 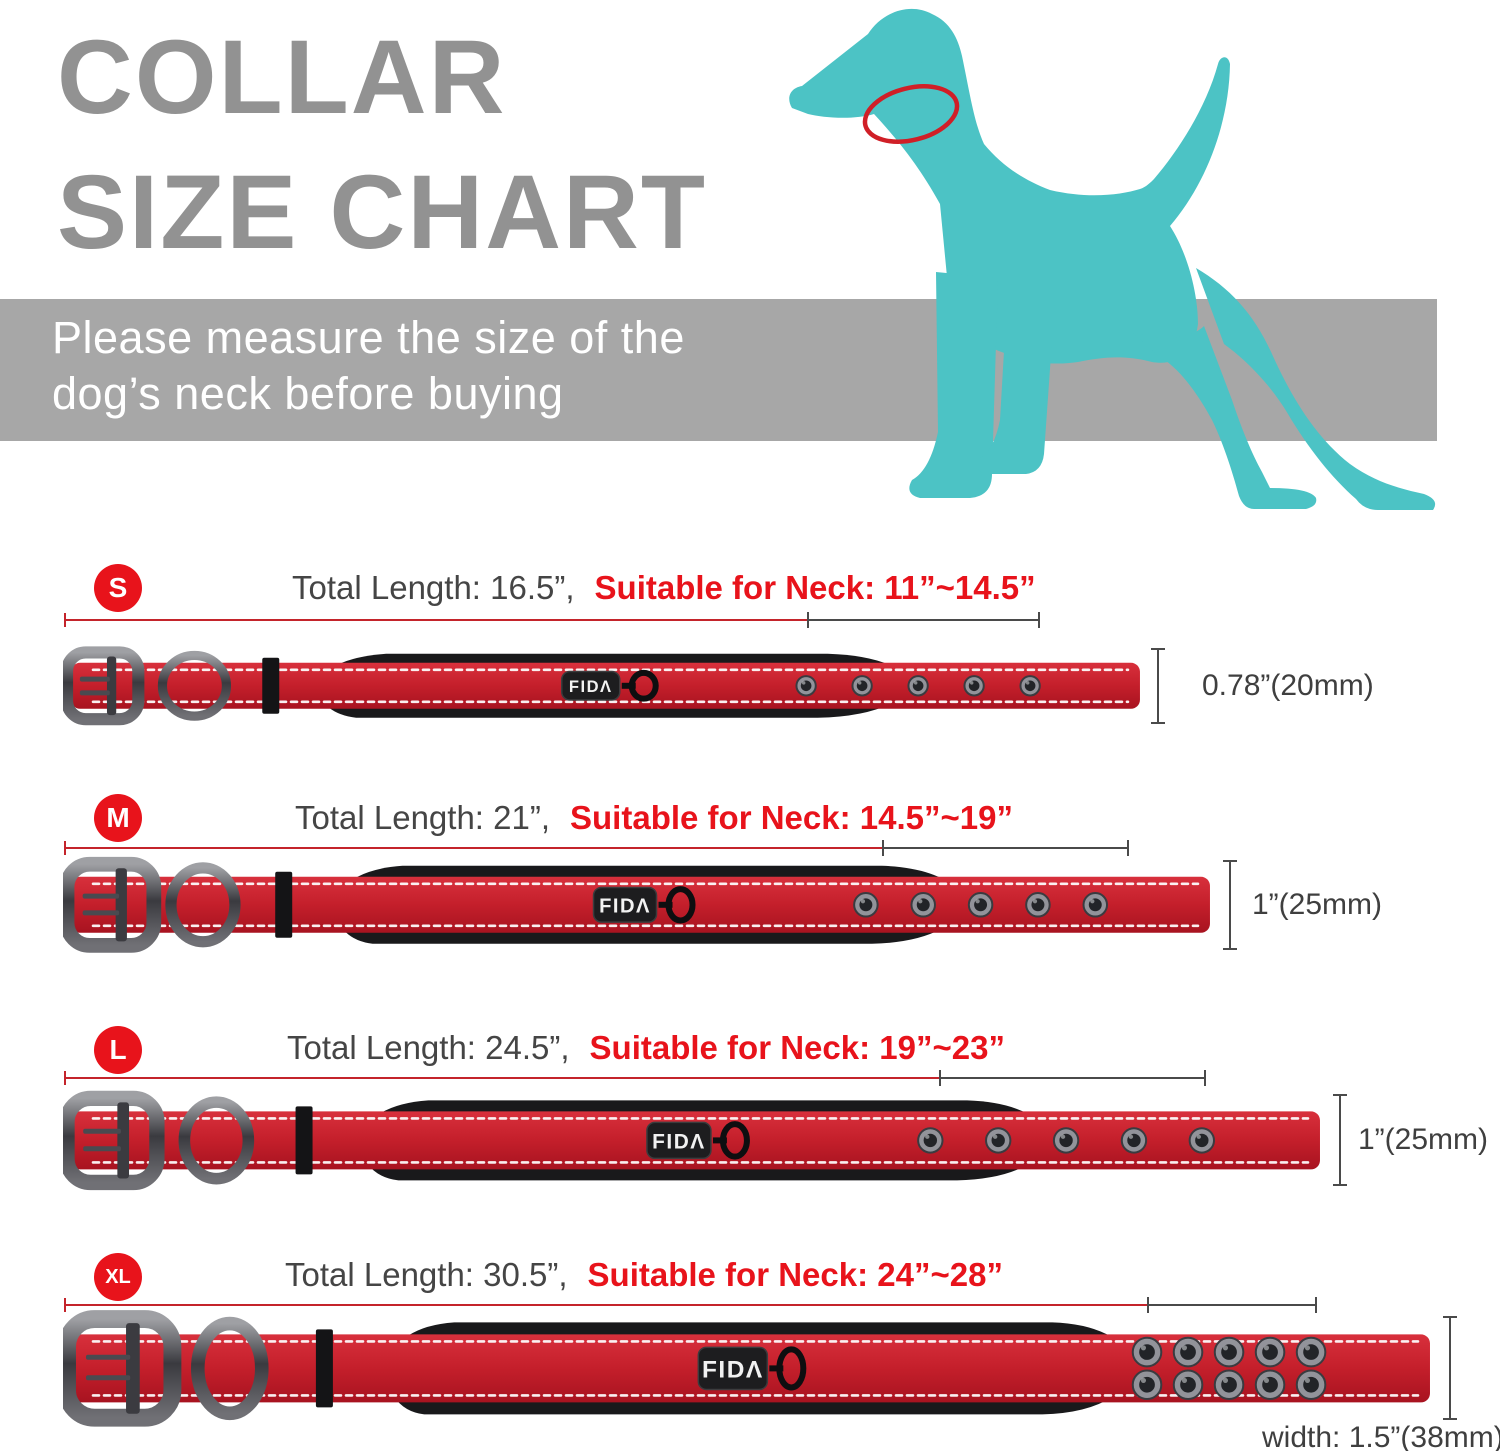 I want to click on size-badge-letter: M, so click(x=118, y=817).